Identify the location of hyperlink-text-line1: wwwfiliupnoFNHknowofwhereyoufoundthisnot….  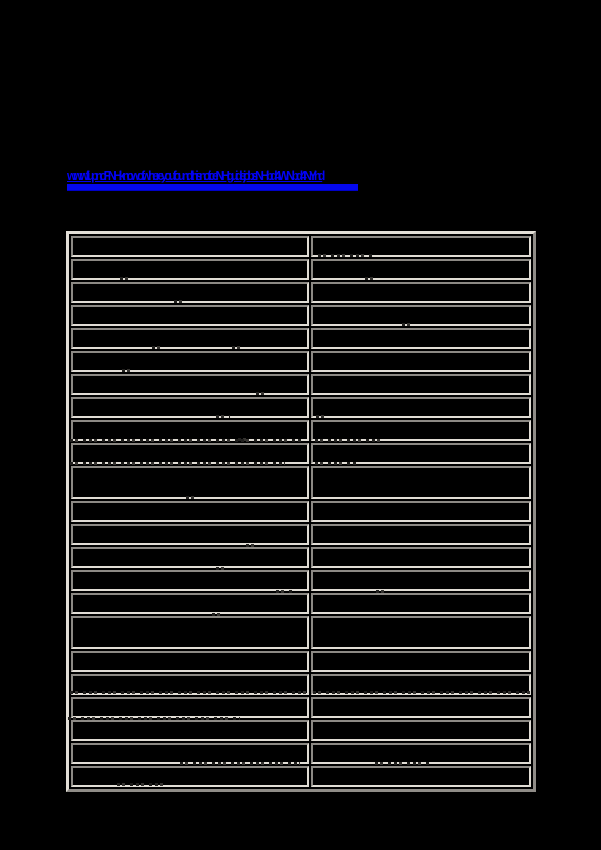
(196, 176).